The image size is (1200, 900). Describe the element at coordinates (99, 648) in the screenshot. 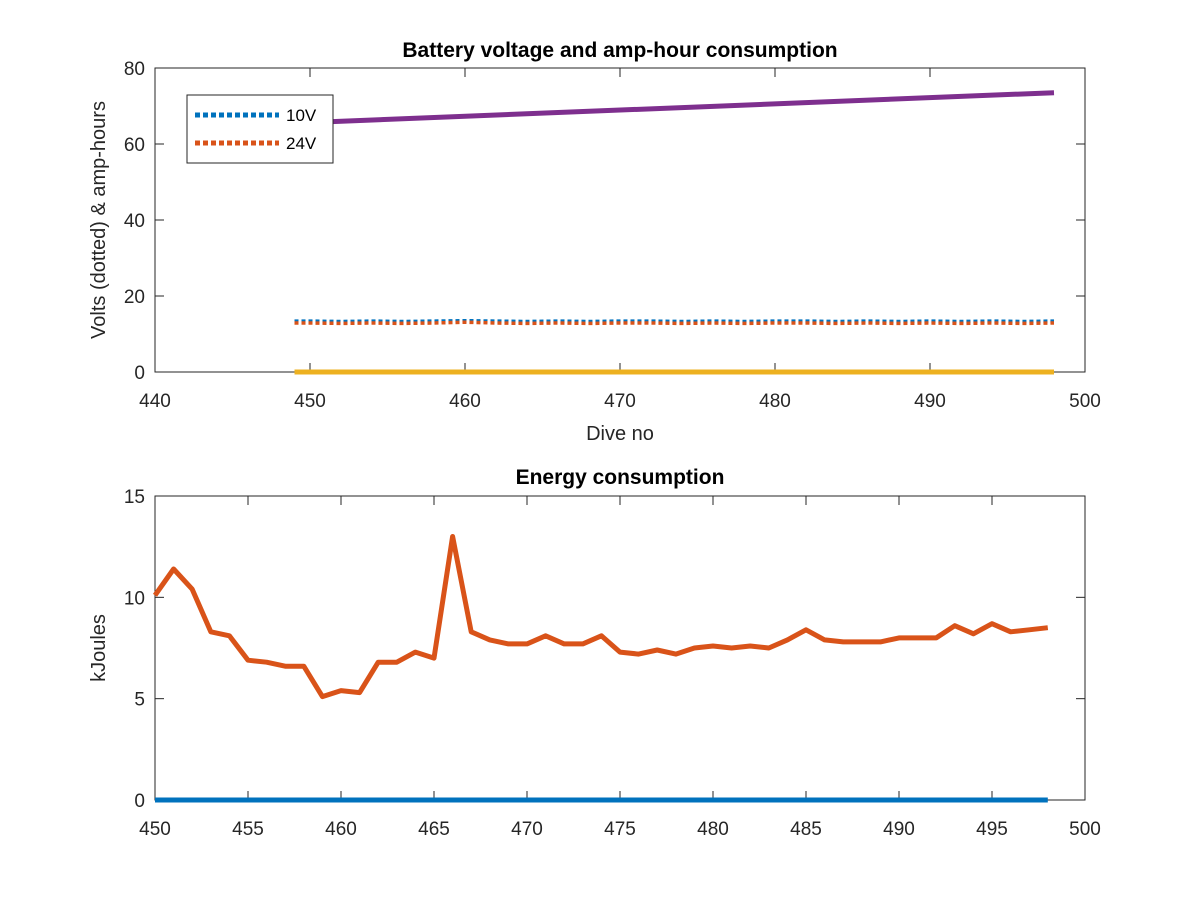

I see `y-axis-label: kJoules` at that location.